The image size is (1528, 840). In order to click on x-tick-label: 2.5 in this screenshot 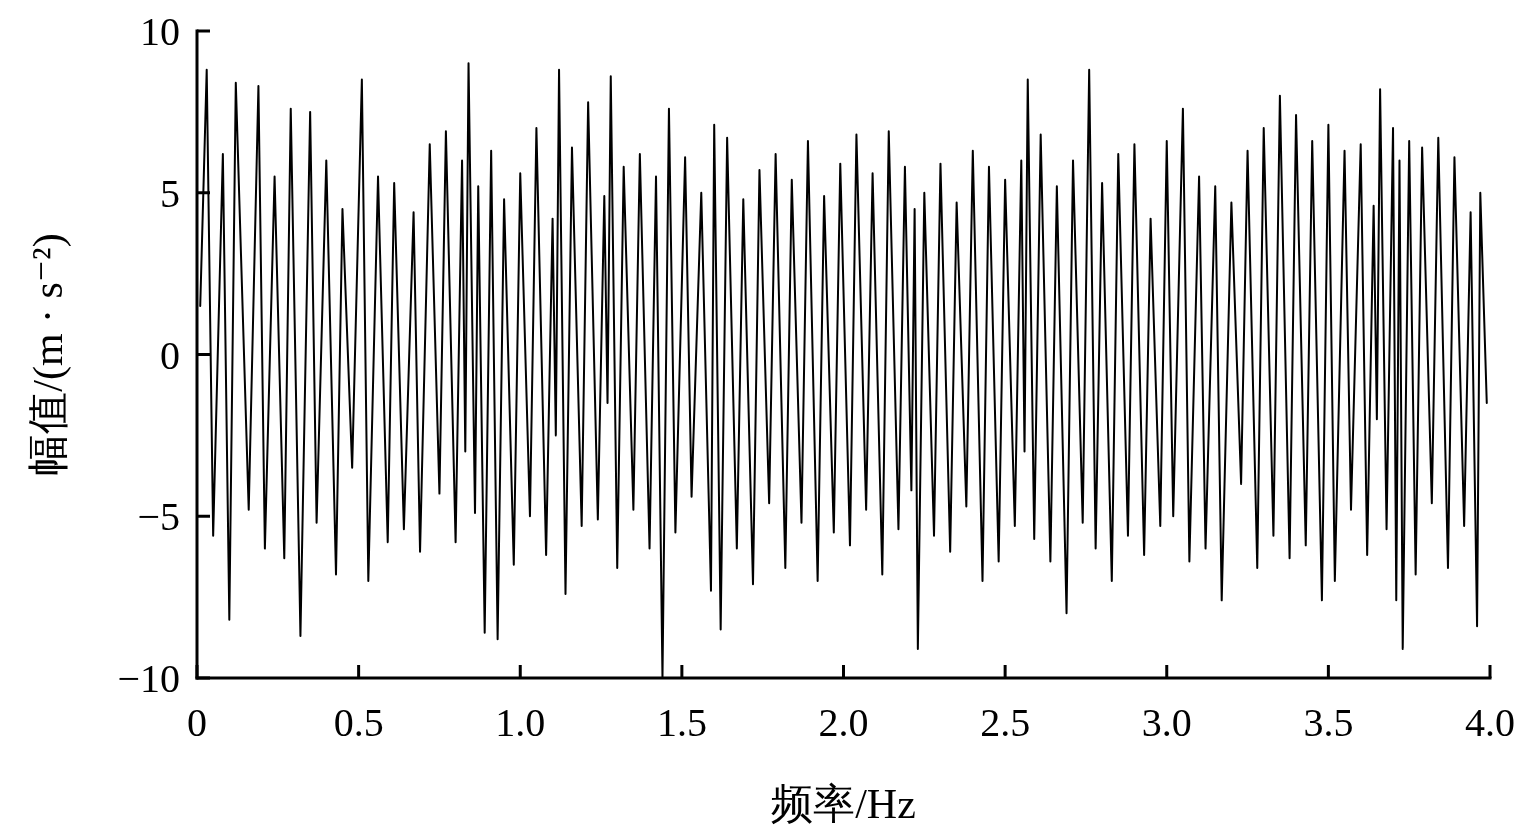, I will do `click(1005, 722)`.